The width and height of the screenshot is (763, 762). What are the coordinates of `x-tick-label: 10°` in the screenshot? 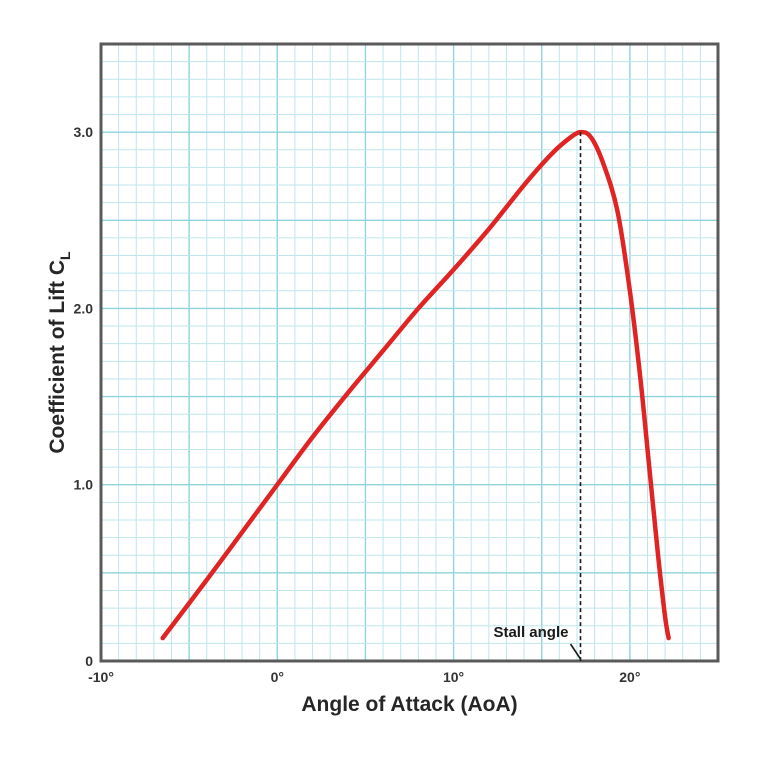 It's located at (453, 677).